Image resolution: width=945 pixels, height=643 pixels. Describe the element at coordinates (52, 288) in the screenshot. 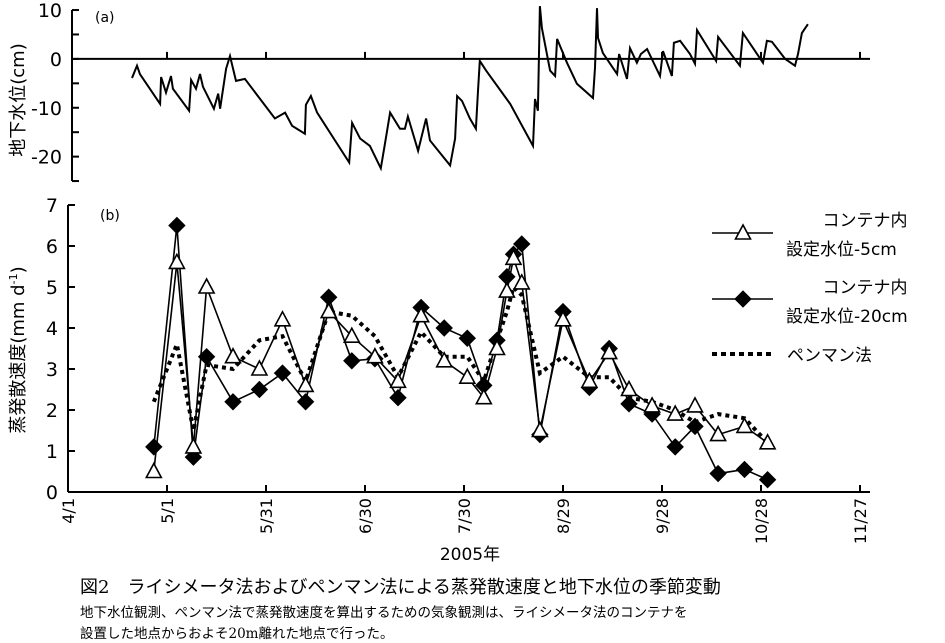

I see `y-tick-label-b: 5` at that location.